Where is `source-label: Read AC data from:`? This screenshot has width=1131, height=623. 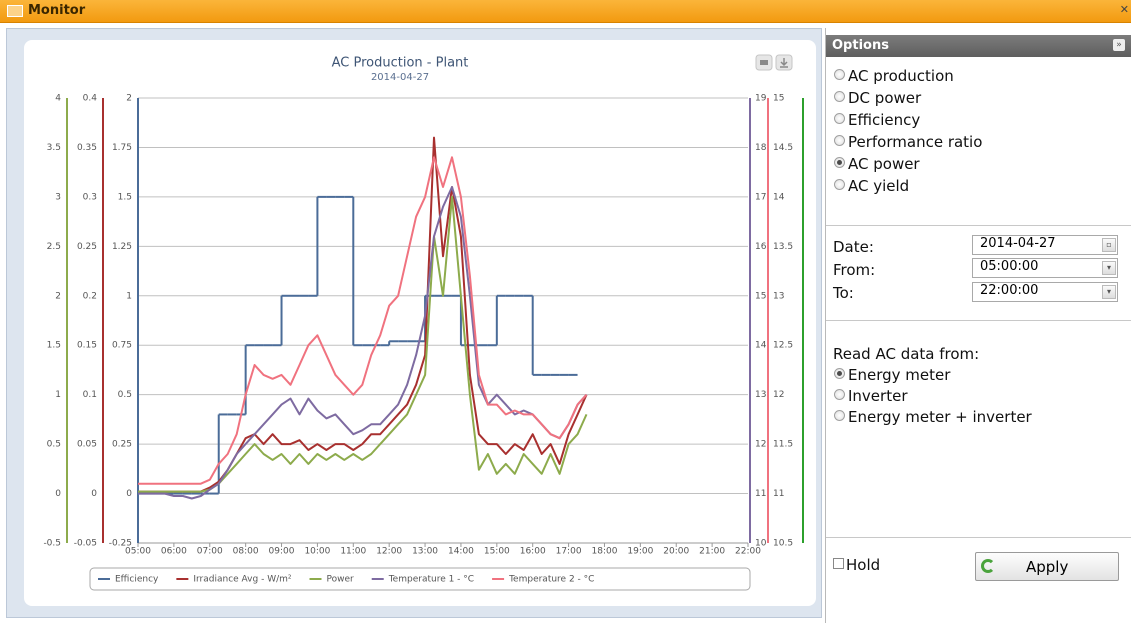
source-label: Read AC data from: is located at coordinates (906, 354).